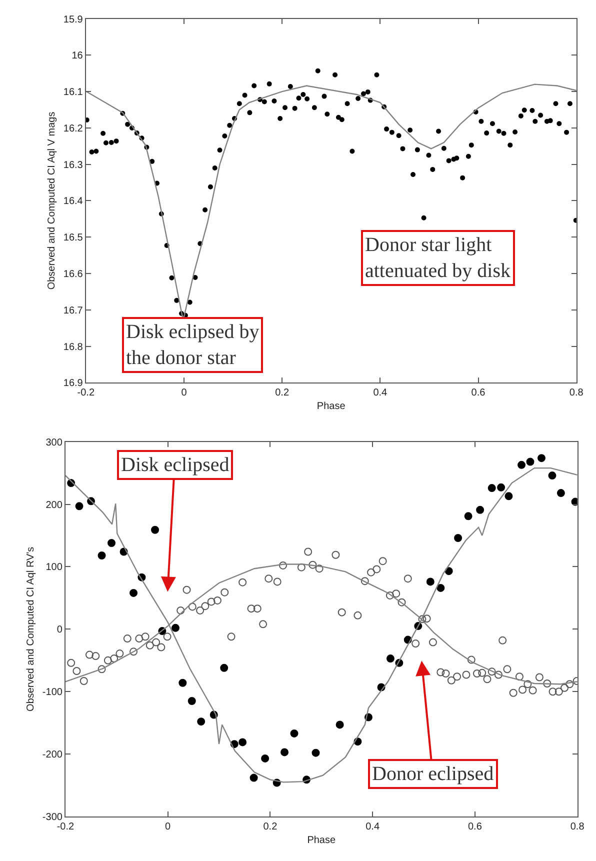  What do you see at coordinates (73, 165) in the screenshot?
I see `y-tick-label: 16.3` at bounding box center [73, 165].